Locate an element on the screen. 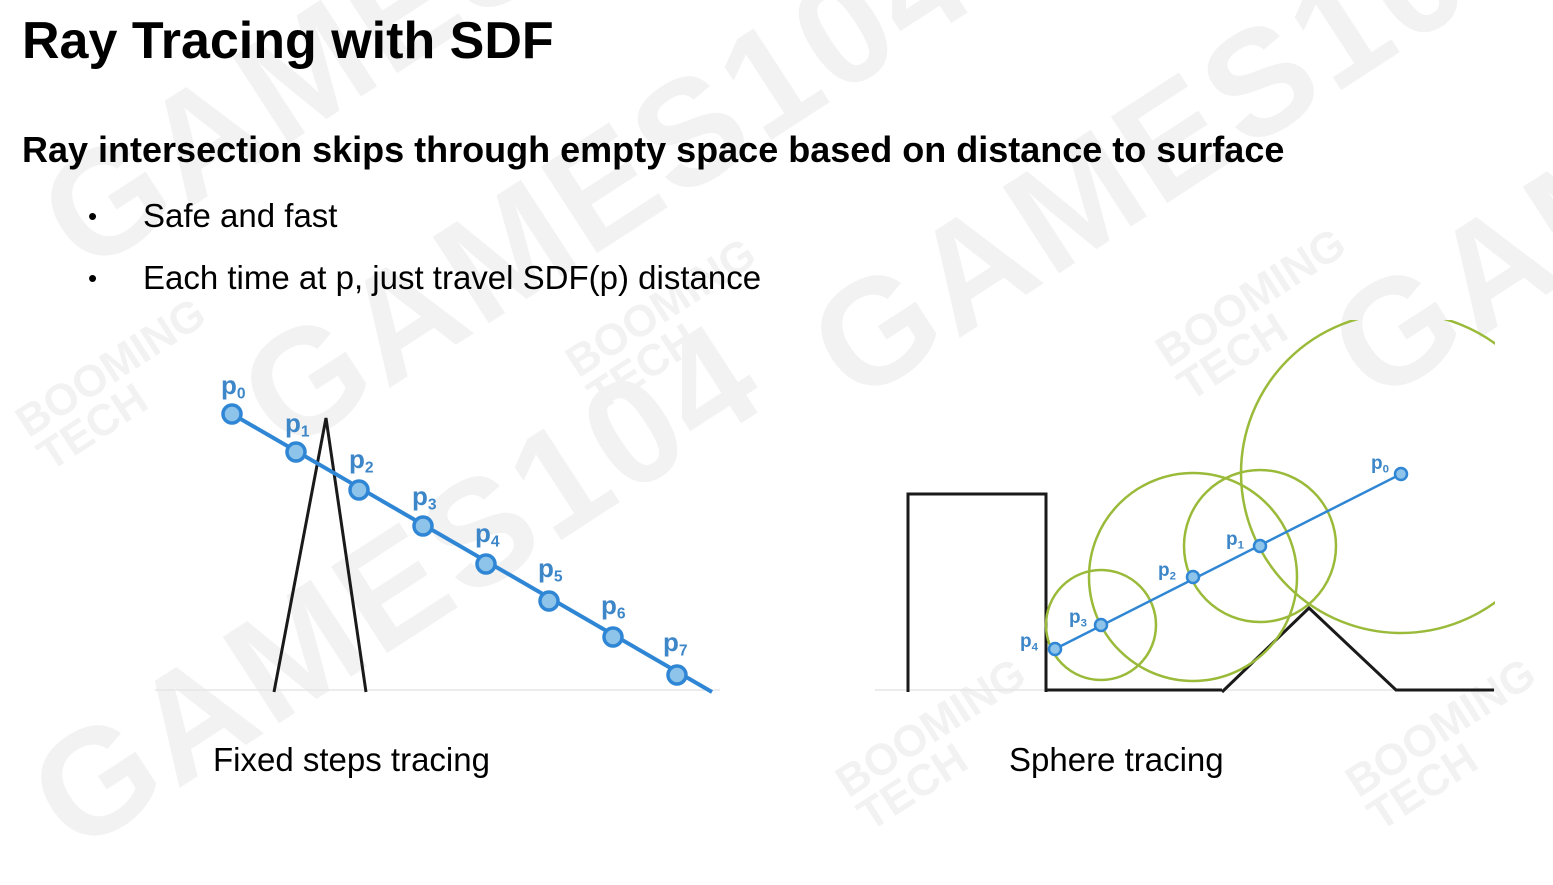  sphere-ray is located at coordinates (1228, 561).